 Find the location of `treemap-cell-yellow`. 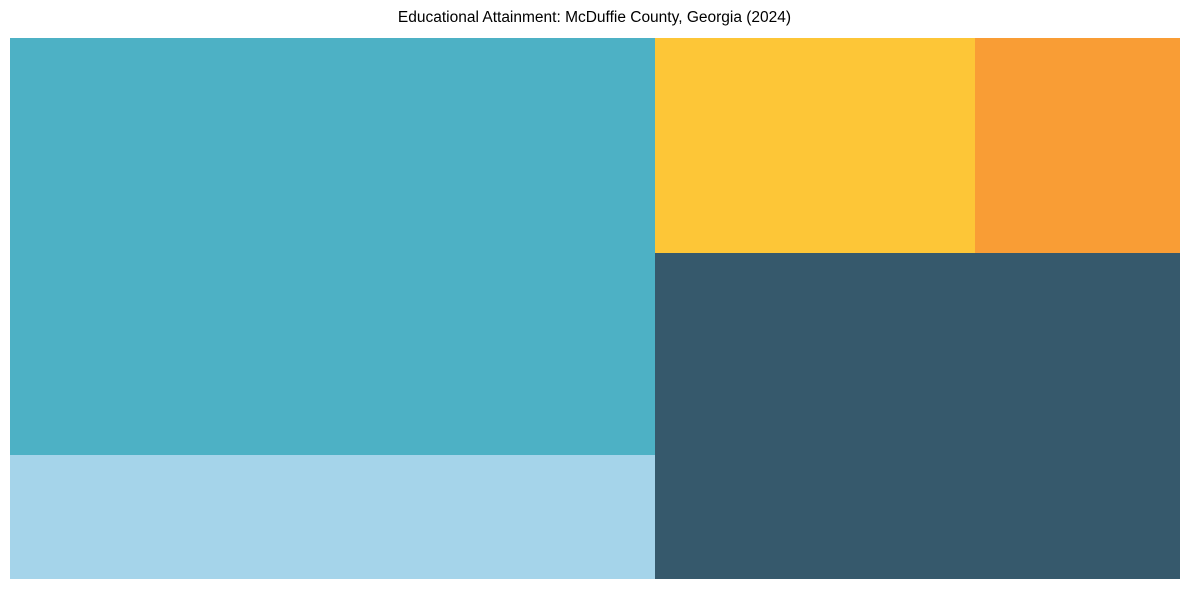

treemap-cell-yellow is located at coordinates (815, 145).